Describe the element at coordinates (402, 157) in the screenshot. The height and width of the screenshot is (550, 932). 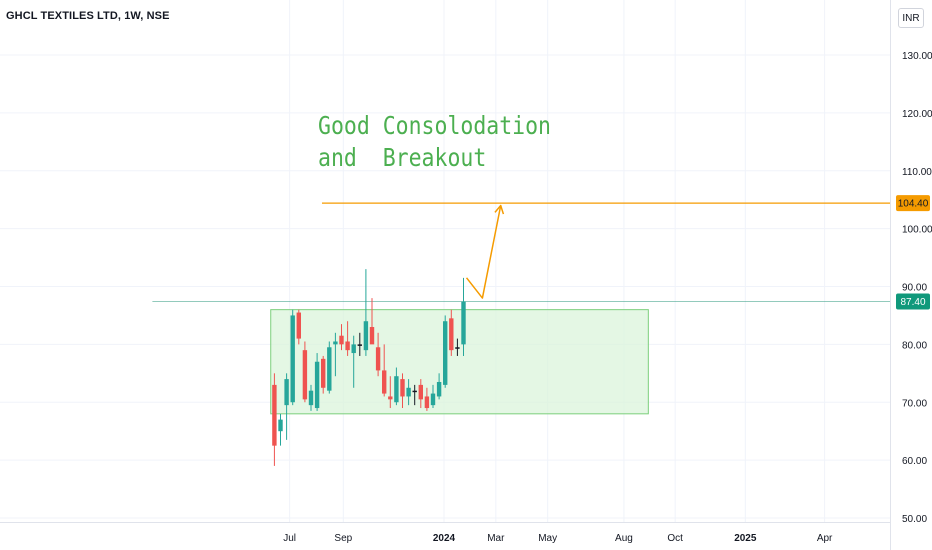
I see `annotation-line-2: and Breakout` at that location.